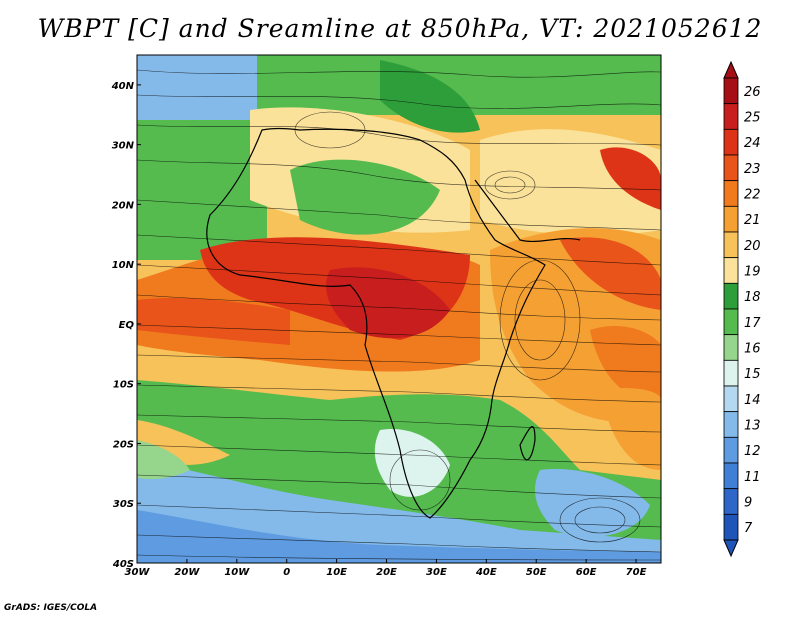  Describe the element at coordinates (187, 572) in the screenshot. I see `lon-tick-label: 20W` at that location.